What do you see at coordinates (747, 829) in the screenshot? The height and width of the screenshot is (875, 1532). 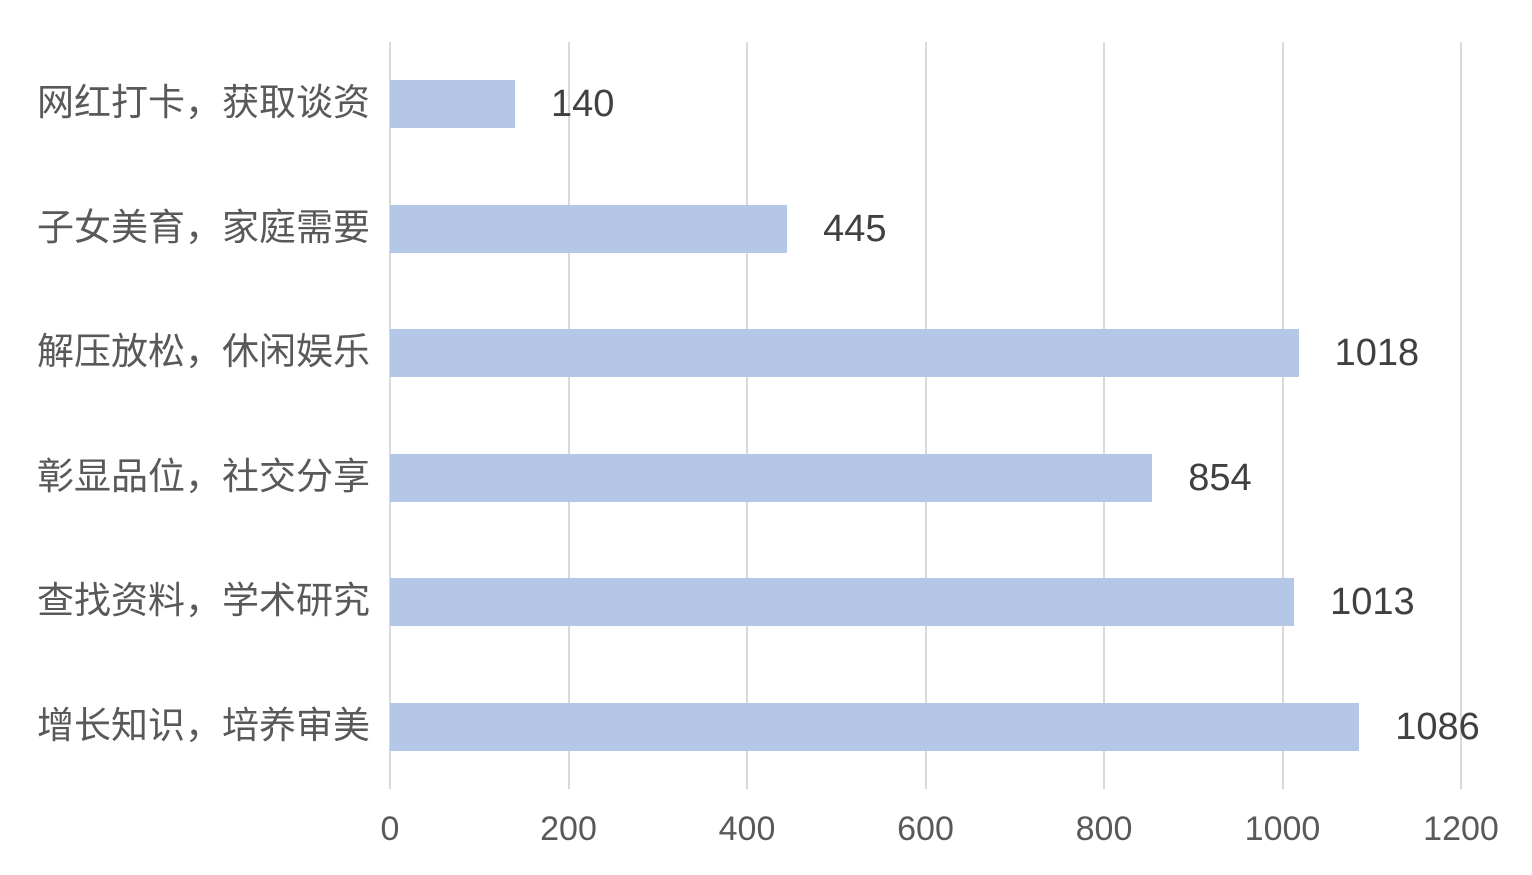 I see `x-axis-tick-label: 400` at bounding box center [747, 829].